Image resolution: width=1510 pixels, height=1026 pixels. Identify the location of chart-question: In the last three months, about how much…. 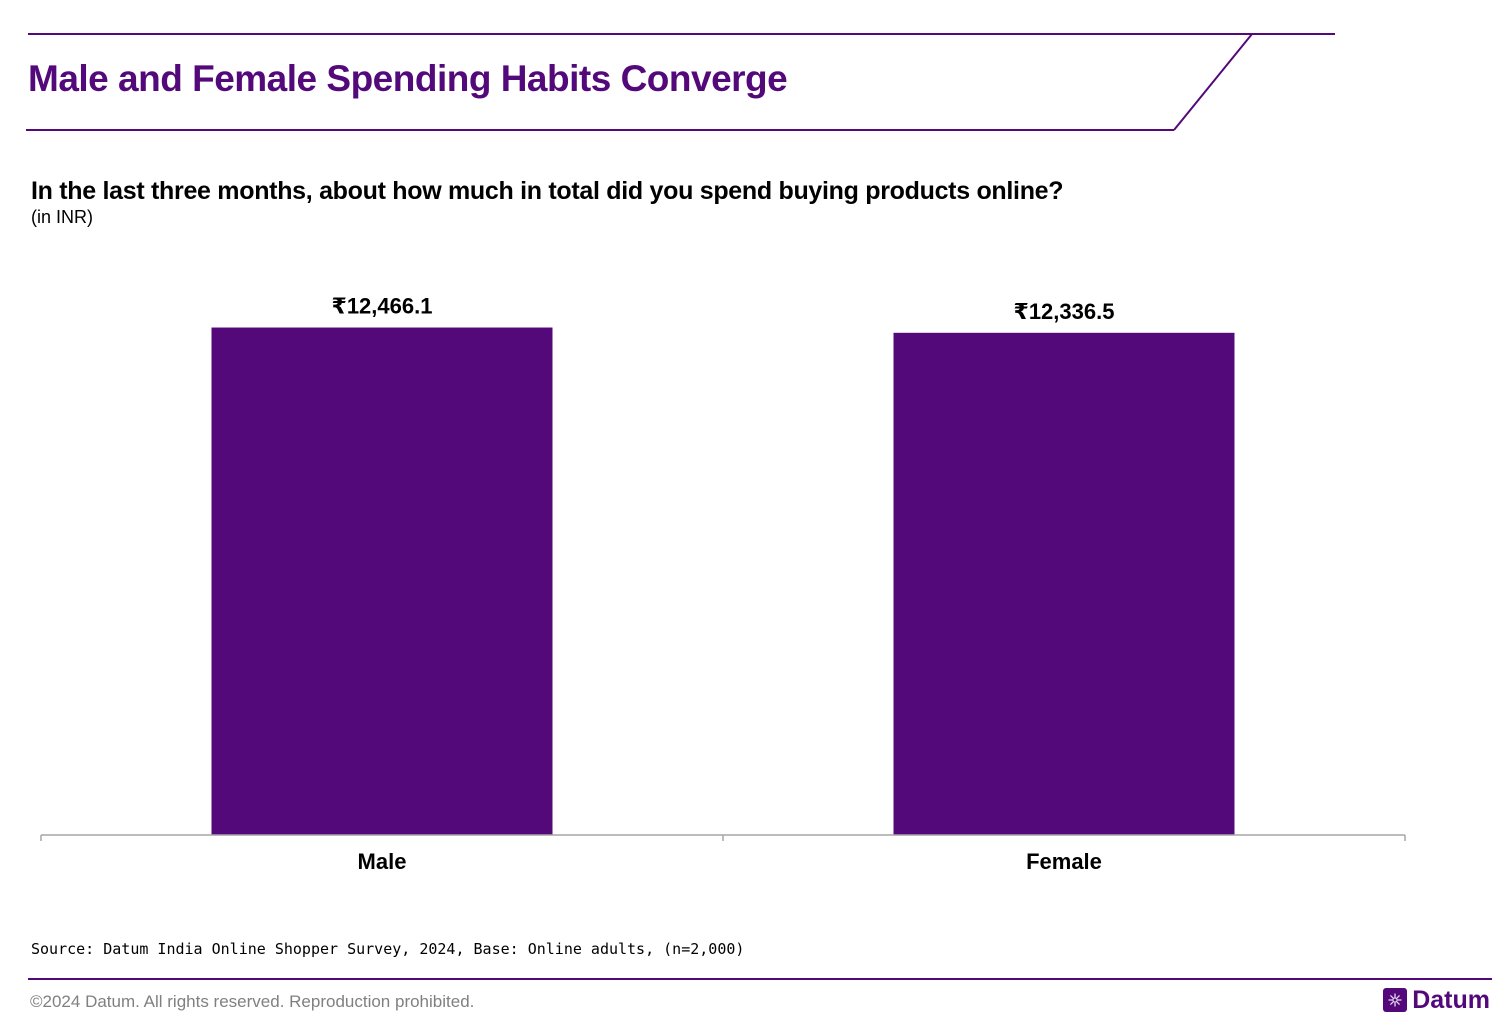
(547, 191).